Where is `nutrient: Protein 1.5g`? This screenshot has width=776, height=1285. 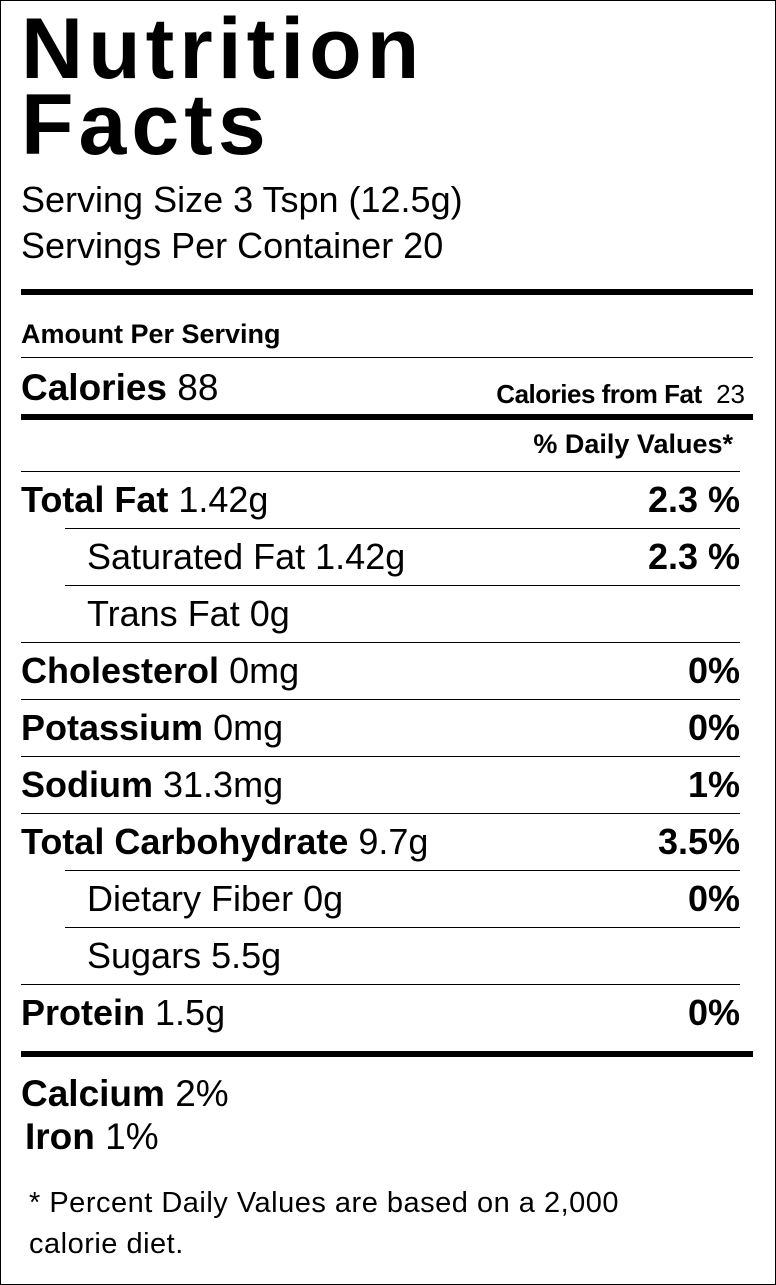 nutrient: Protein 1.5g is located at coordinates (123, 1013).